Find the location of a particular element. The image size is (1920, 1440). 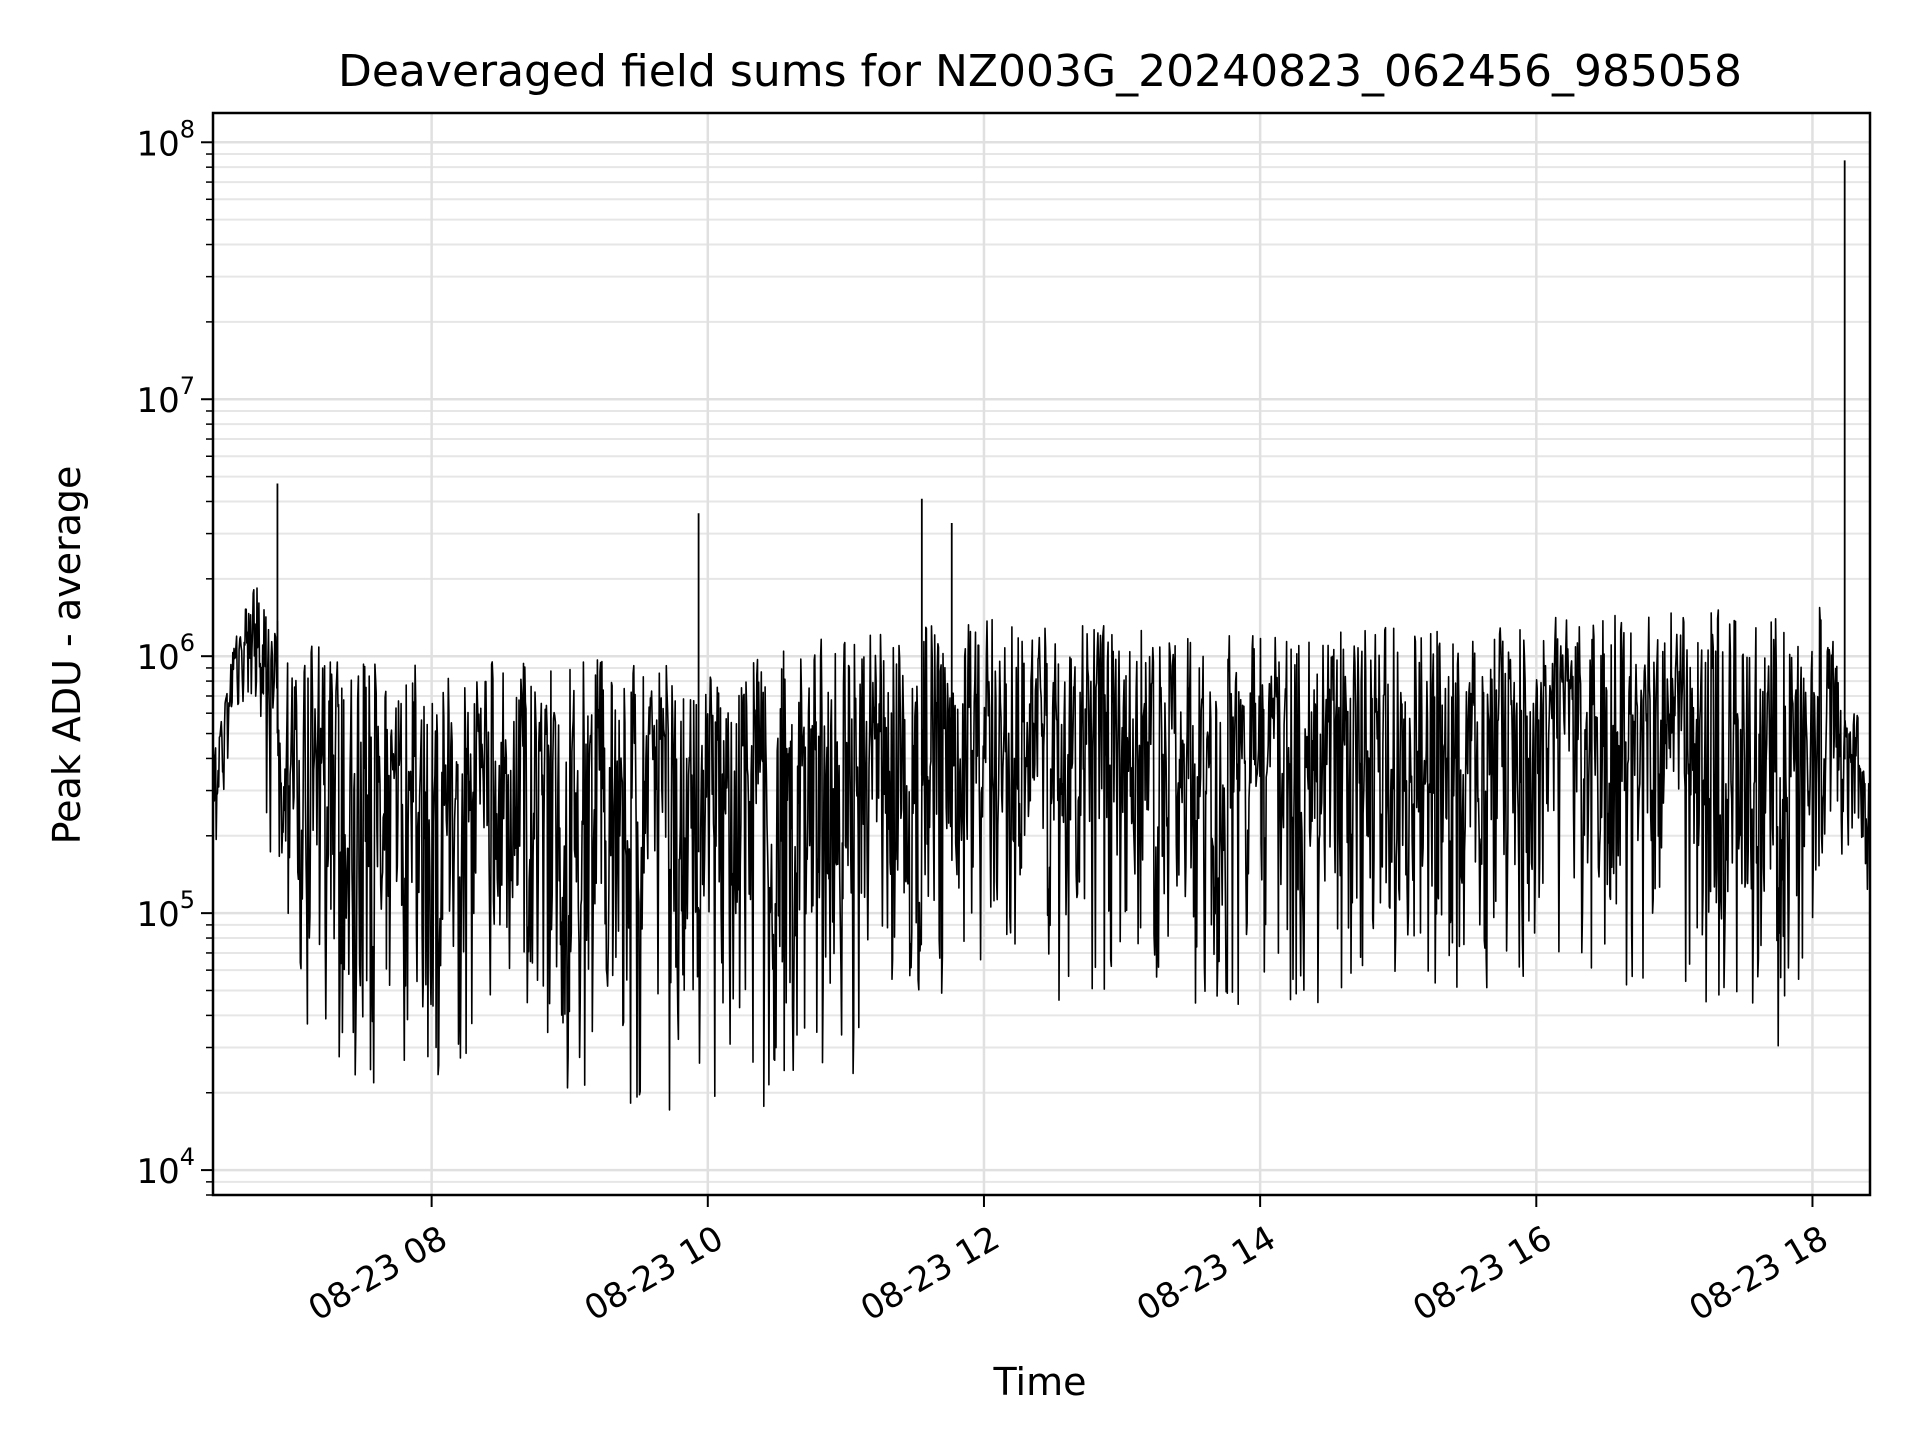

x-tick-label: 08-23 12 is located at coordinates (930, 1273).